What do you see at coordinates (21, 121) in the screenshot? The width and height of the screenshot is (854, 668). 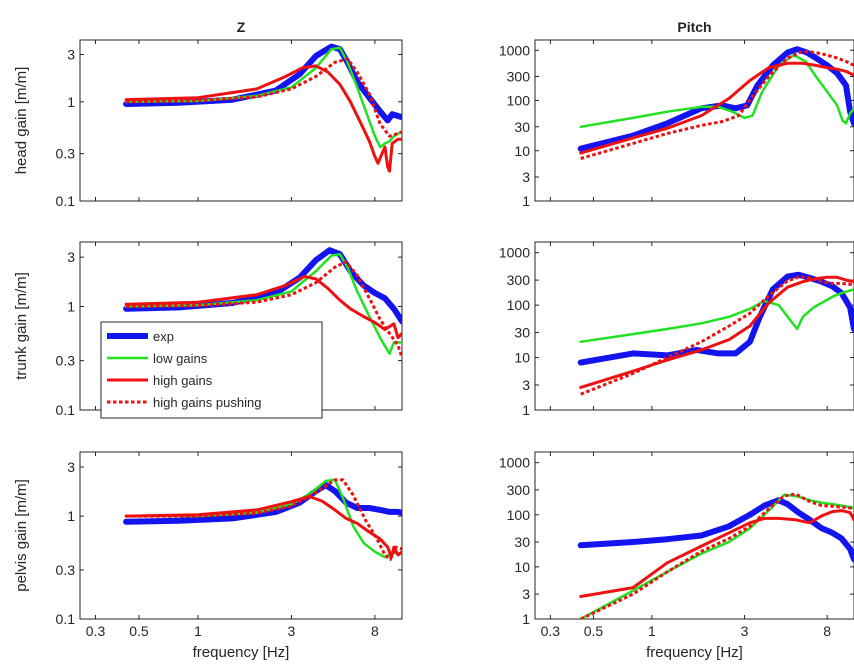 I see `y-axis-label: head gain [m/m]` at bounding box center [21, 121].